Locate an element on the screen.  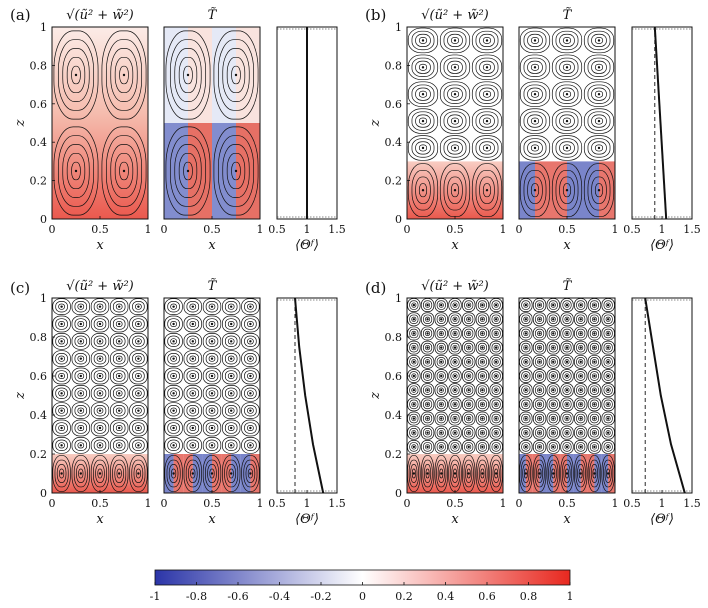
profile-panel: 0.5 1 1.5 ⟨Θᶠ⟩ is located at coordinates (662, 139).